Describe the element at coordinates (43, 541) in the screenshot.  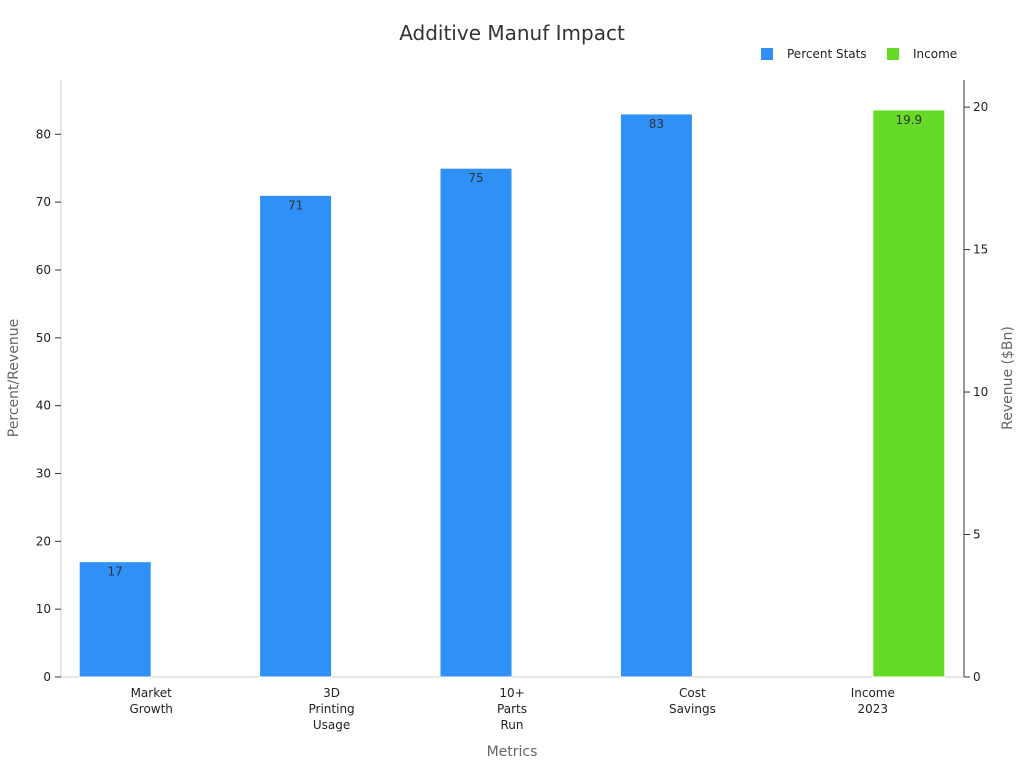
I see `y-tick-label-2: 20` at that location.